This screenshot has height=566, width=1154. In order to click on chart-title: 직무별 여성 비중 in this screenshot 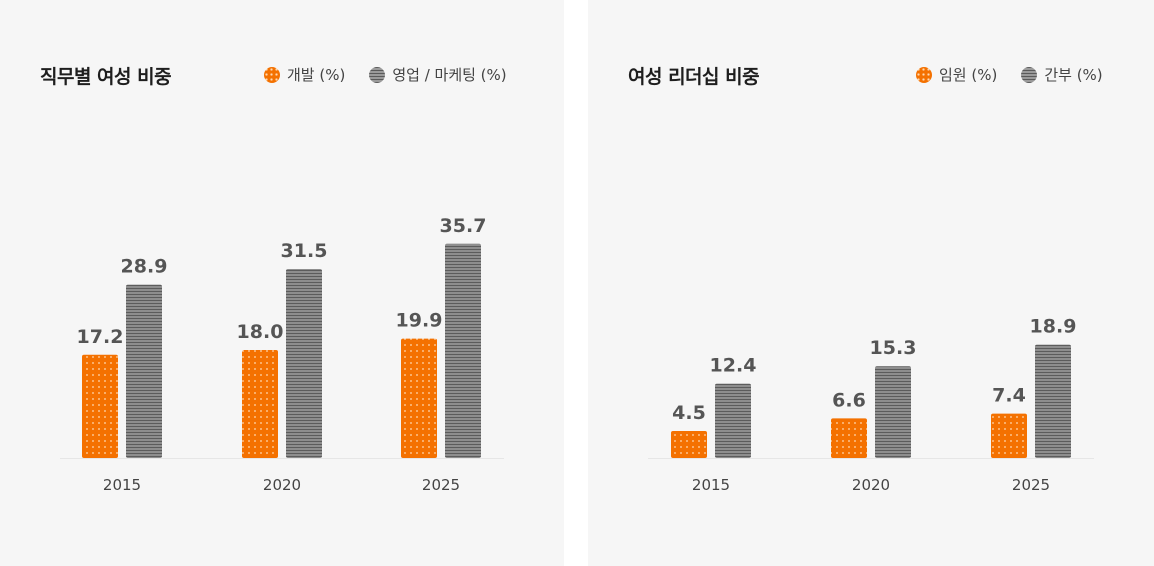, I will do `click(106, 77)`.